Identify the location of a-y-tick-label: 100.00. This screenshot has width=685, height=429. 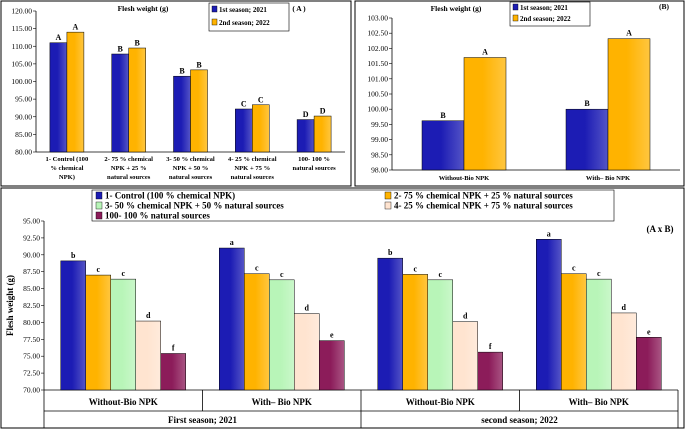
(21, 81).